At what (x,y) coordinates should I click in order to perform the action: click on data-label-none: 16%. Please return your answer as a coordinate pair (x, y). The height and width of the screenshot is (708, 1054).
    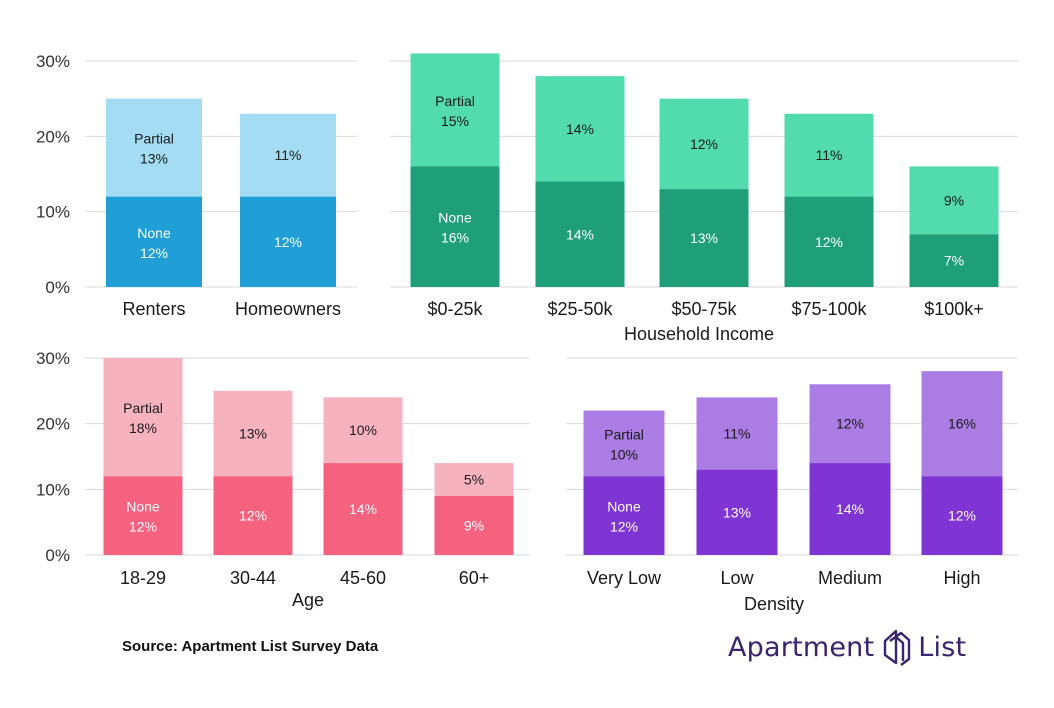
    Looking at the image, I should click on (455, 238).